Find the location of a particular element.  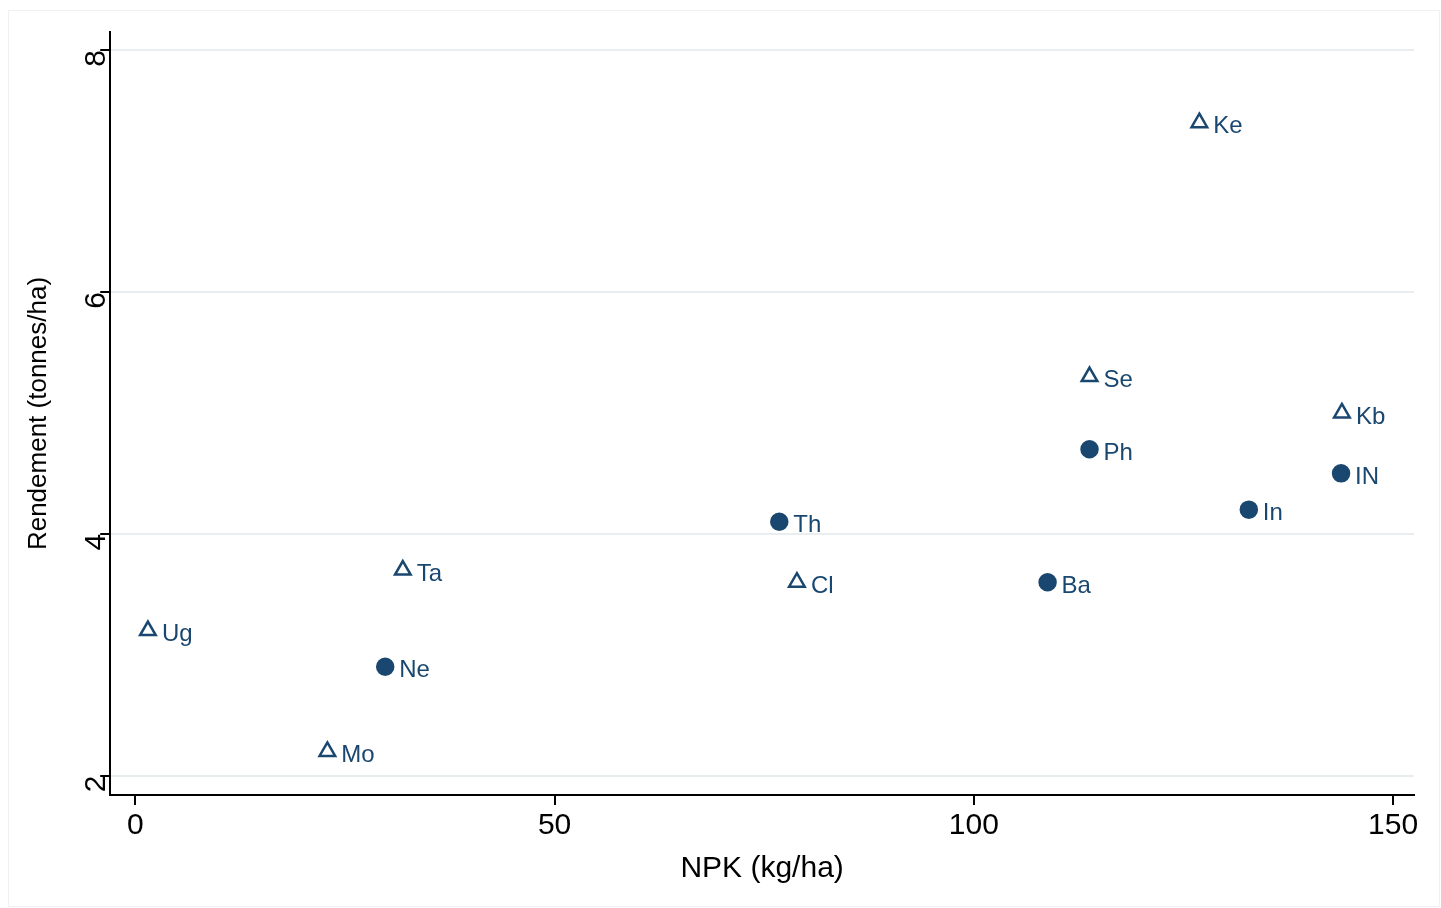

annotation: Ph is located at coordinates (1118, 451).